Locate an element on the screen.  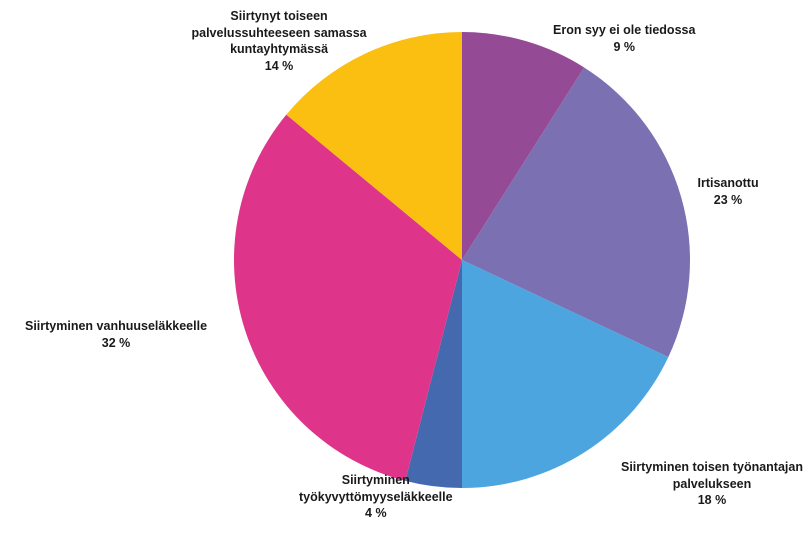
slice-label-irtisanottu: Irtisanottu 23 % is located at coordinates (728, 191).